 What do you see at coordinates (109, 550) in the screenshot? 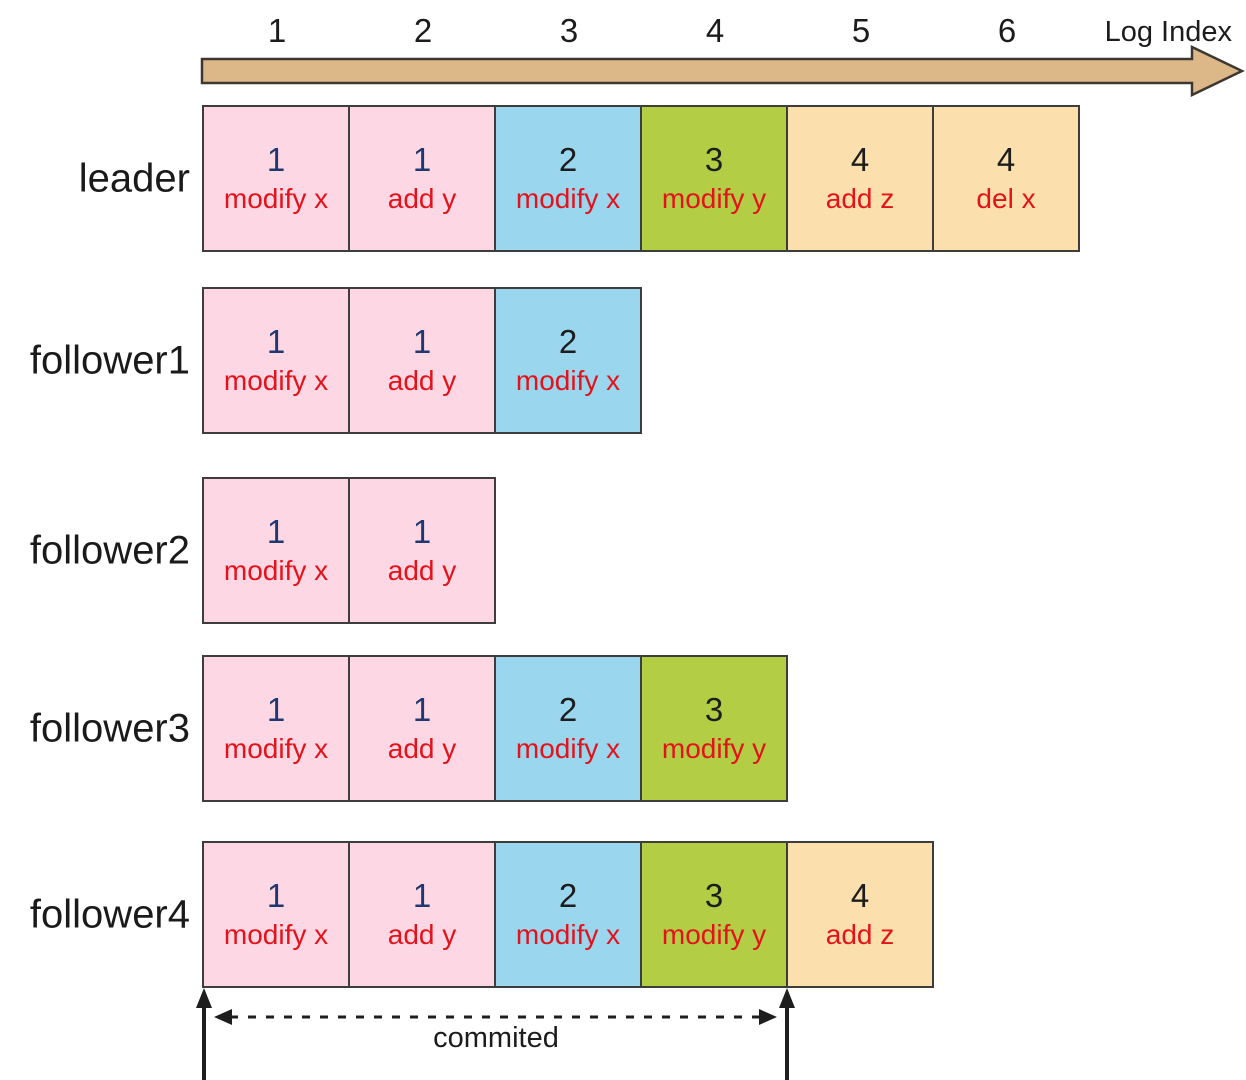
I see `row-label-follower2: follower2` at bounding box center [109, 550].